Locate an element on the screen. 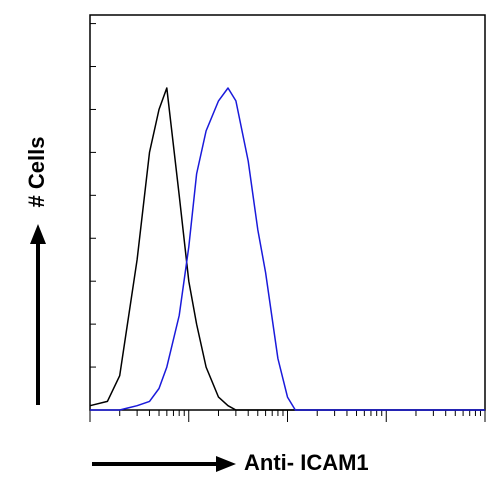  x-arrow-head is located at coordinates (226, 464).